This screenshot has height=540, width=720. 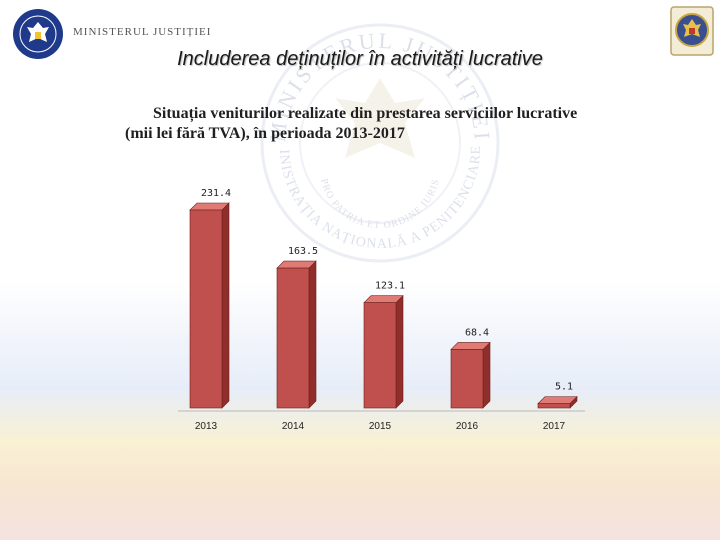 What do you see at coordinates (390, 286) in the screenshot?
I see `data-label-2015: 123.1` at bounding box center [390, 286].